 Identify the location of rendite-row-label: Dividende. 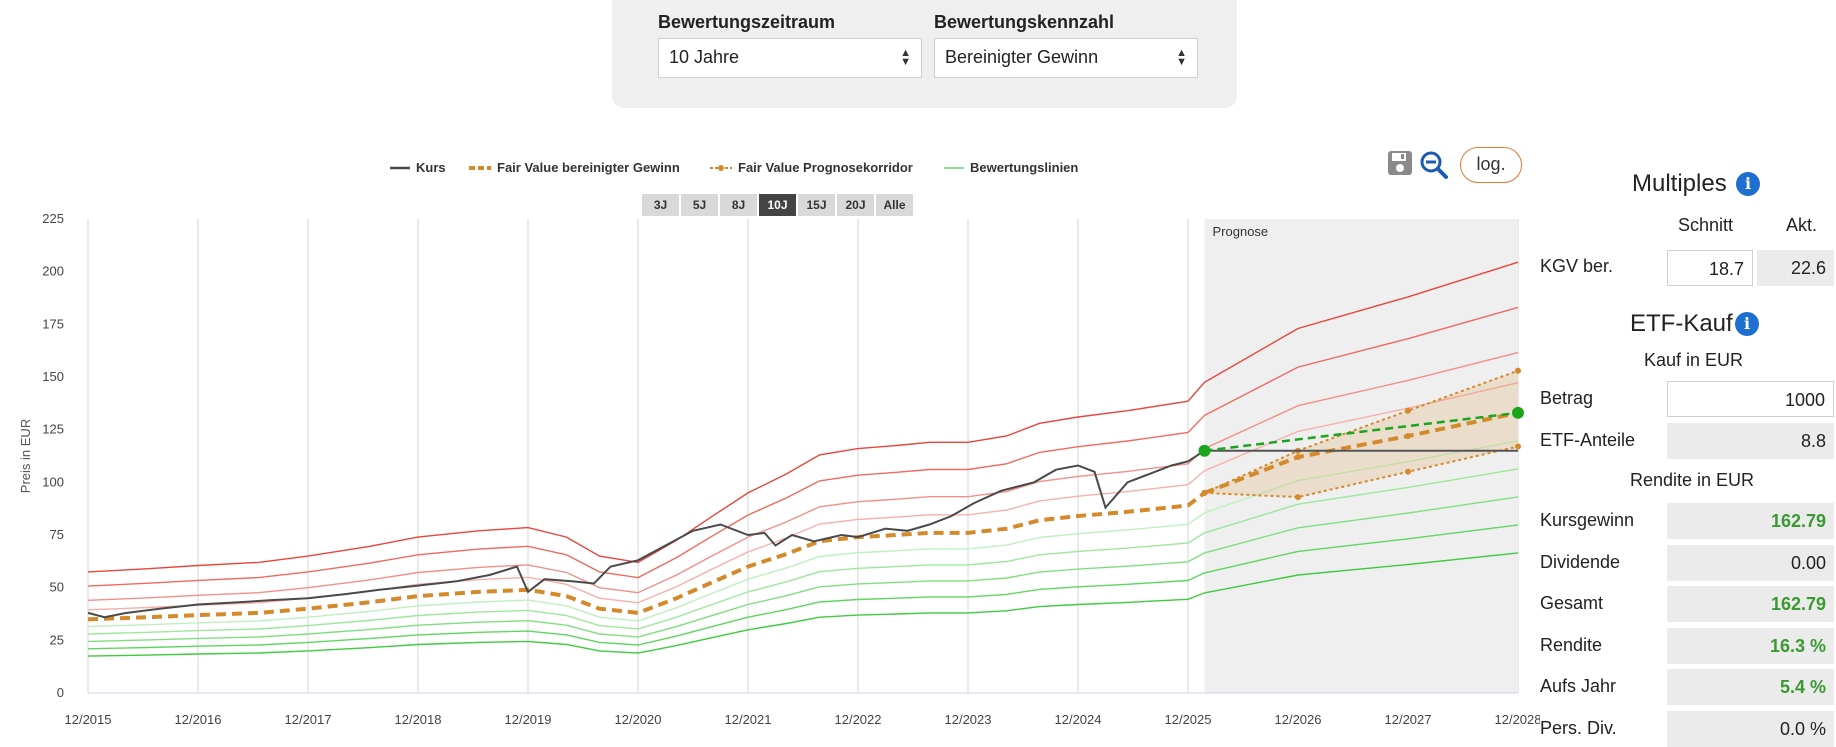
(1580, 562).